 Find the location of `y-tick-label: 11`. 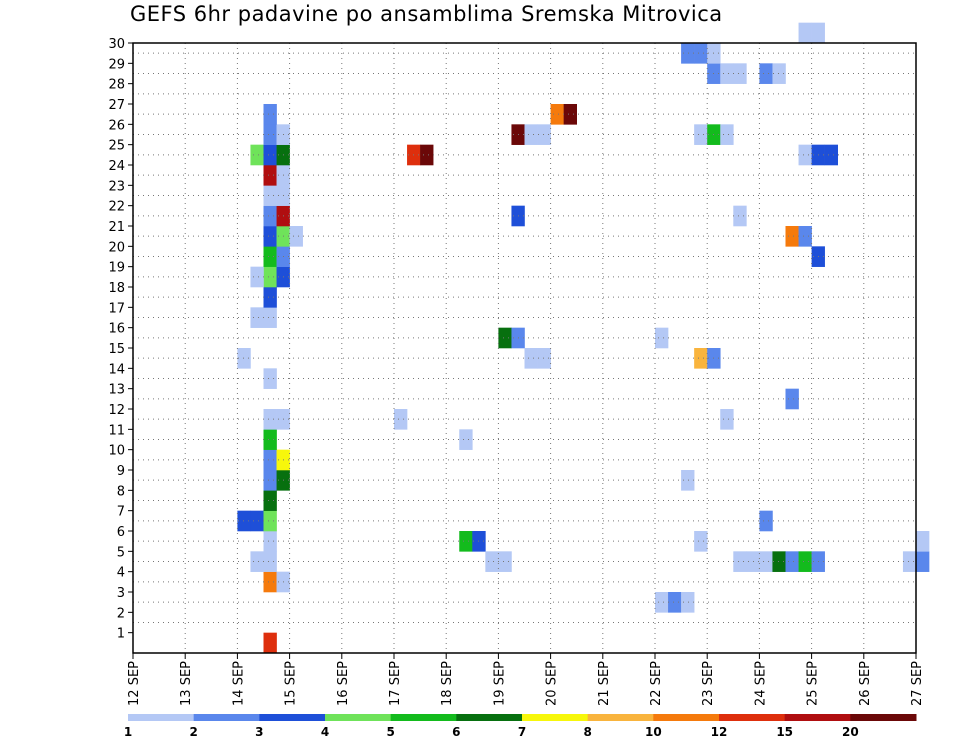

y-tick-label: 11 is located at coordinates (116, 430).